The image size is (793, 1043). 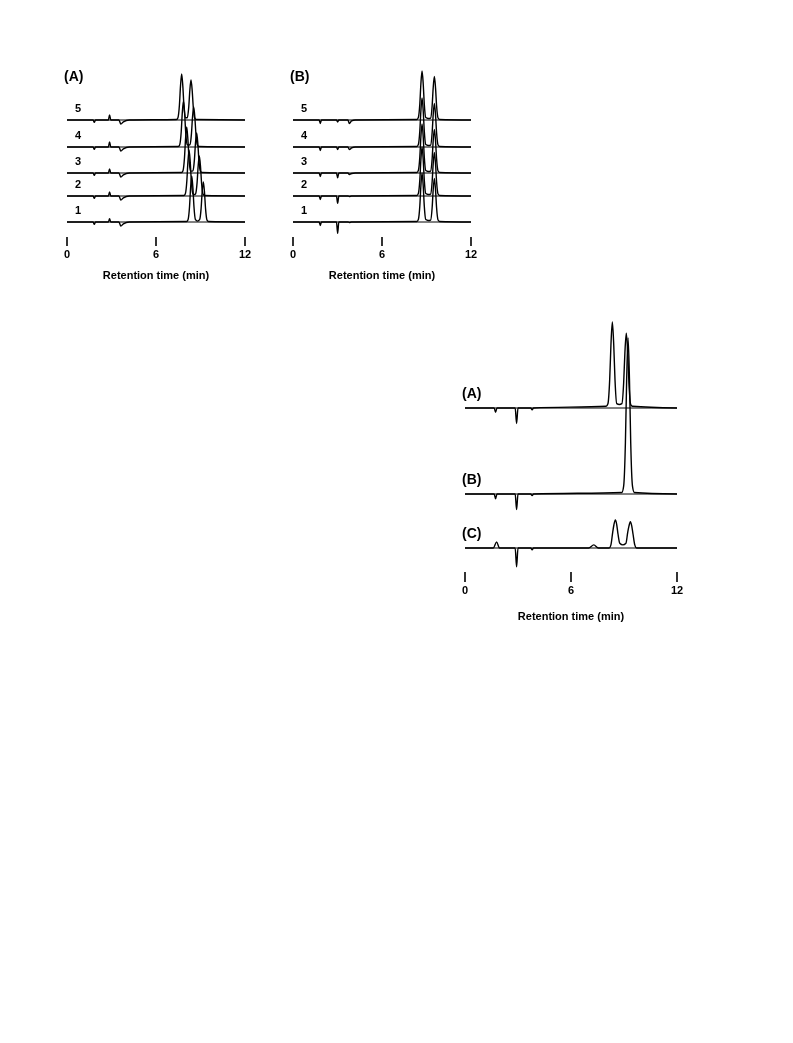 What do you see at coordinates (472, 533) in the screenshot?
I see `series-label: (C)` at bounding box center [472, 533].